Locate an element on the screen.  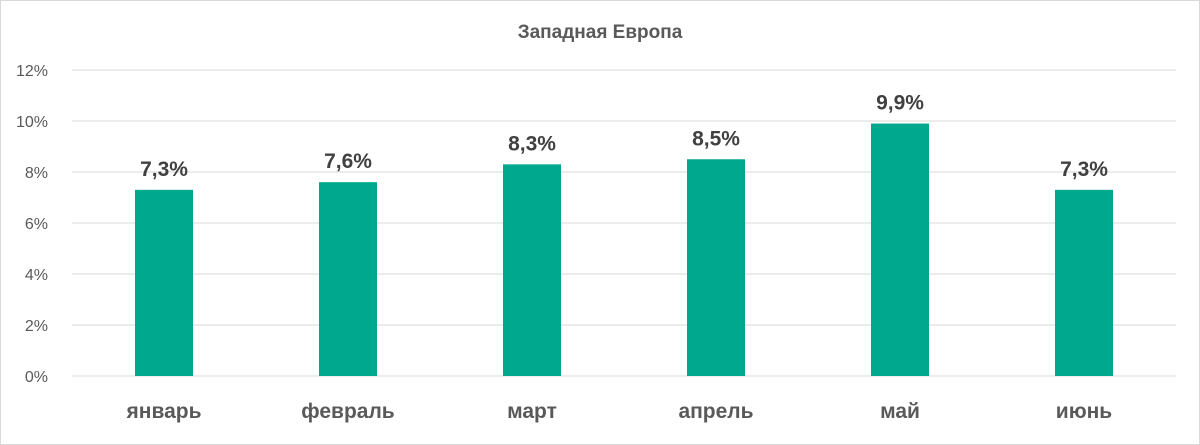
x-axis-ticks: январь февраль март апрель май июнь is located at coordinates (619, 411).